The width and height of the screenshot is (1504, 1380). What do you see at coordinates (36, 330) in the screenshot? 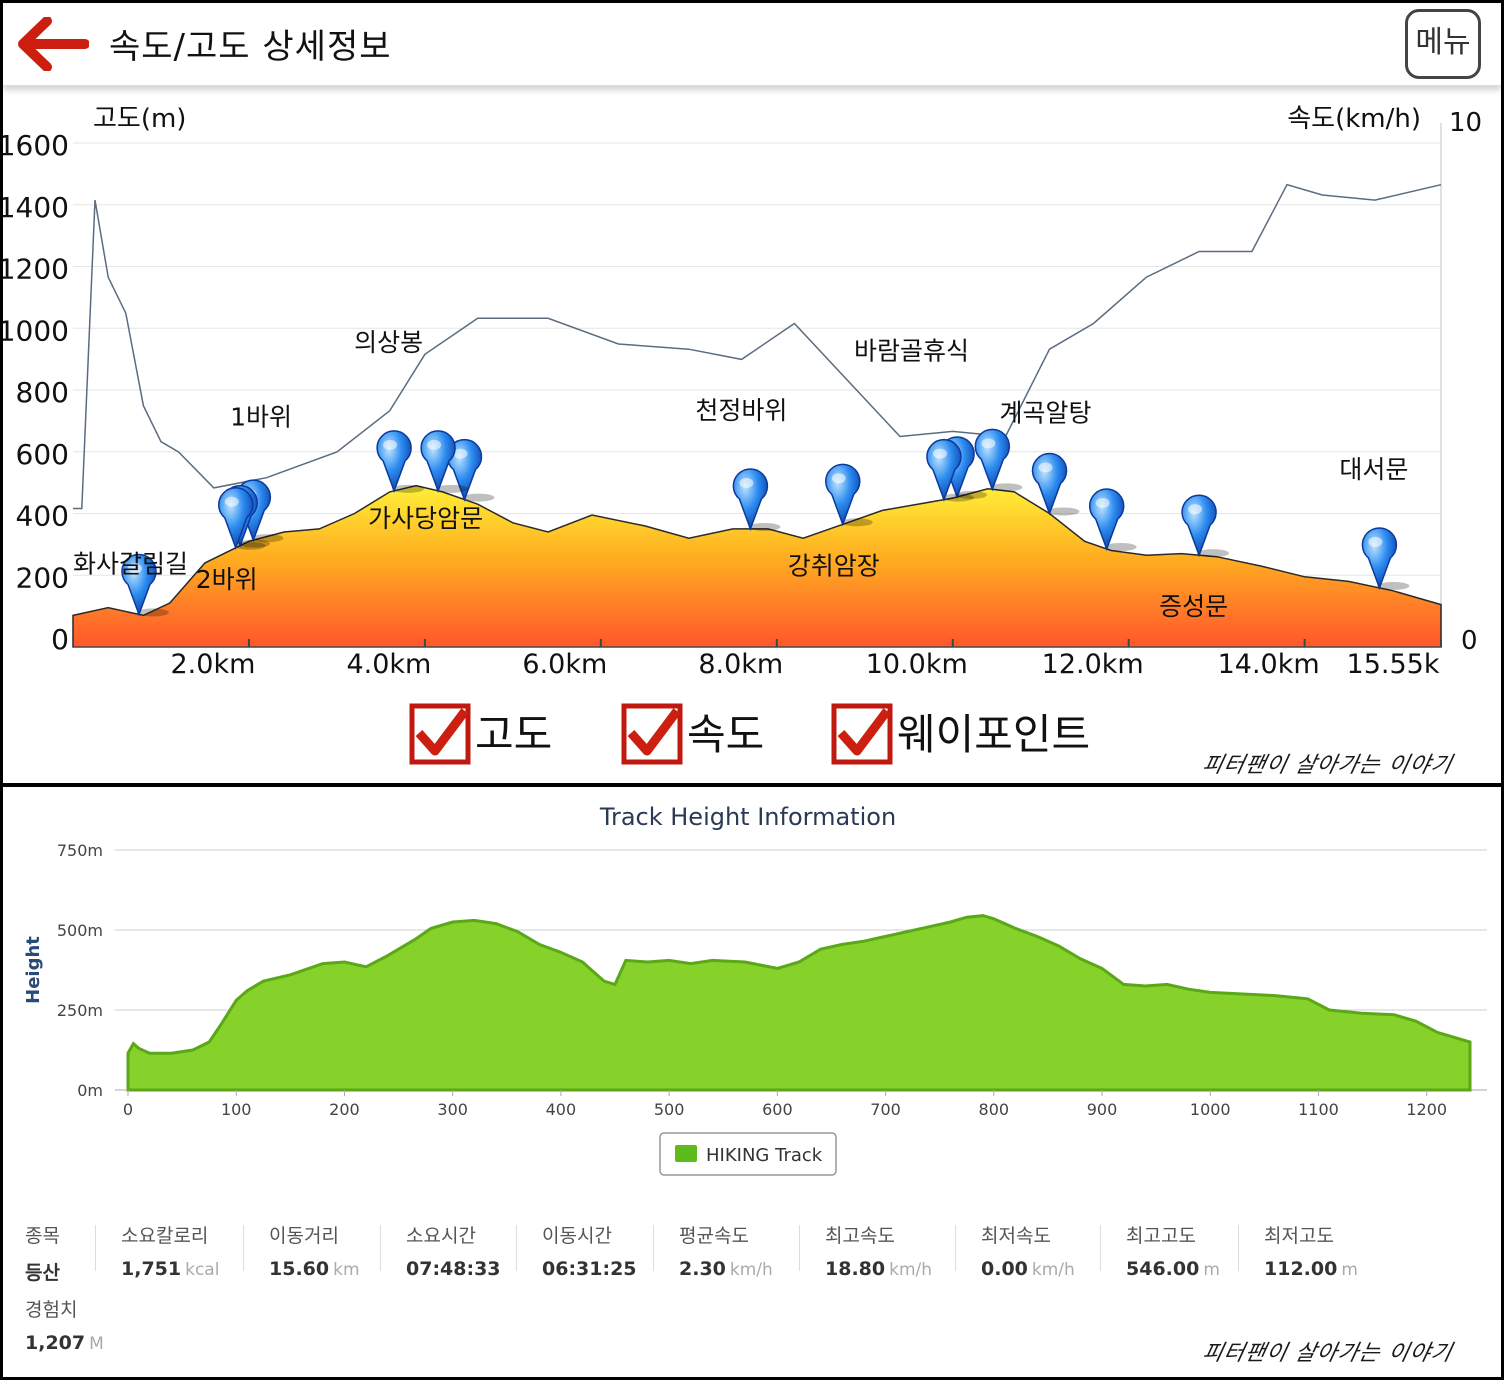
I see `altitude-tick-label: 1000` at bounding box center [36, 330].